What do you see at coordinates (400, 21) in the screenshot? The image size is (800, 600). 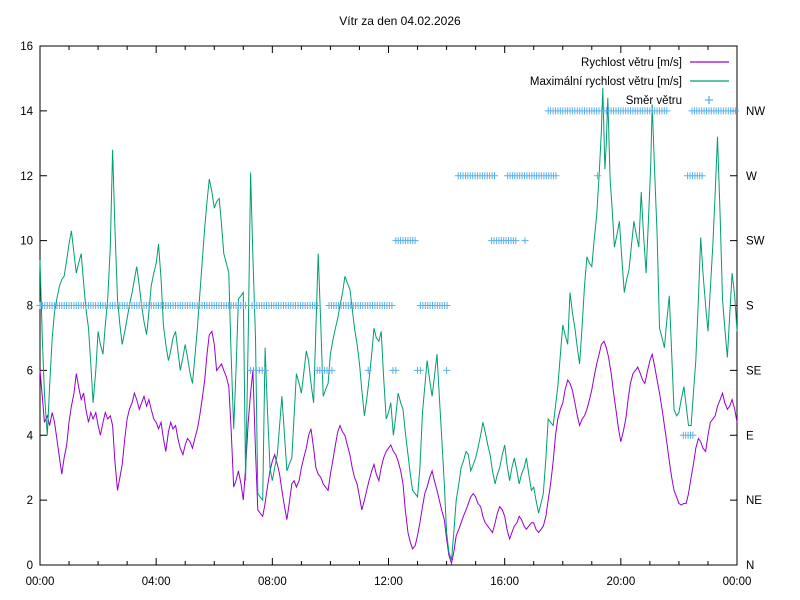 I see `chart-title: Vítr za den 04.02.2026` at bounding box center [400, 21].